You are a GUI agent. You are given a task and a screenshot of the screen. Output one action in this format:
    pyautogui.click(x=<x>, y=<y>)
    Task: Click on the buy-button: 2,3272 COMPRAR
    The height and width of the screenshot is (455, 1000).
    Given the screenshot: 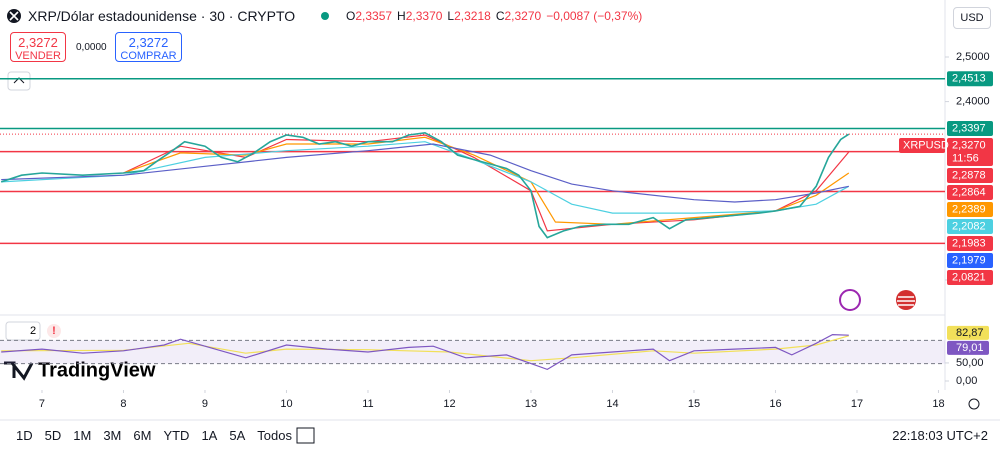 What is the action you would take?
    pyautogui.click(x=148, y=47)
    